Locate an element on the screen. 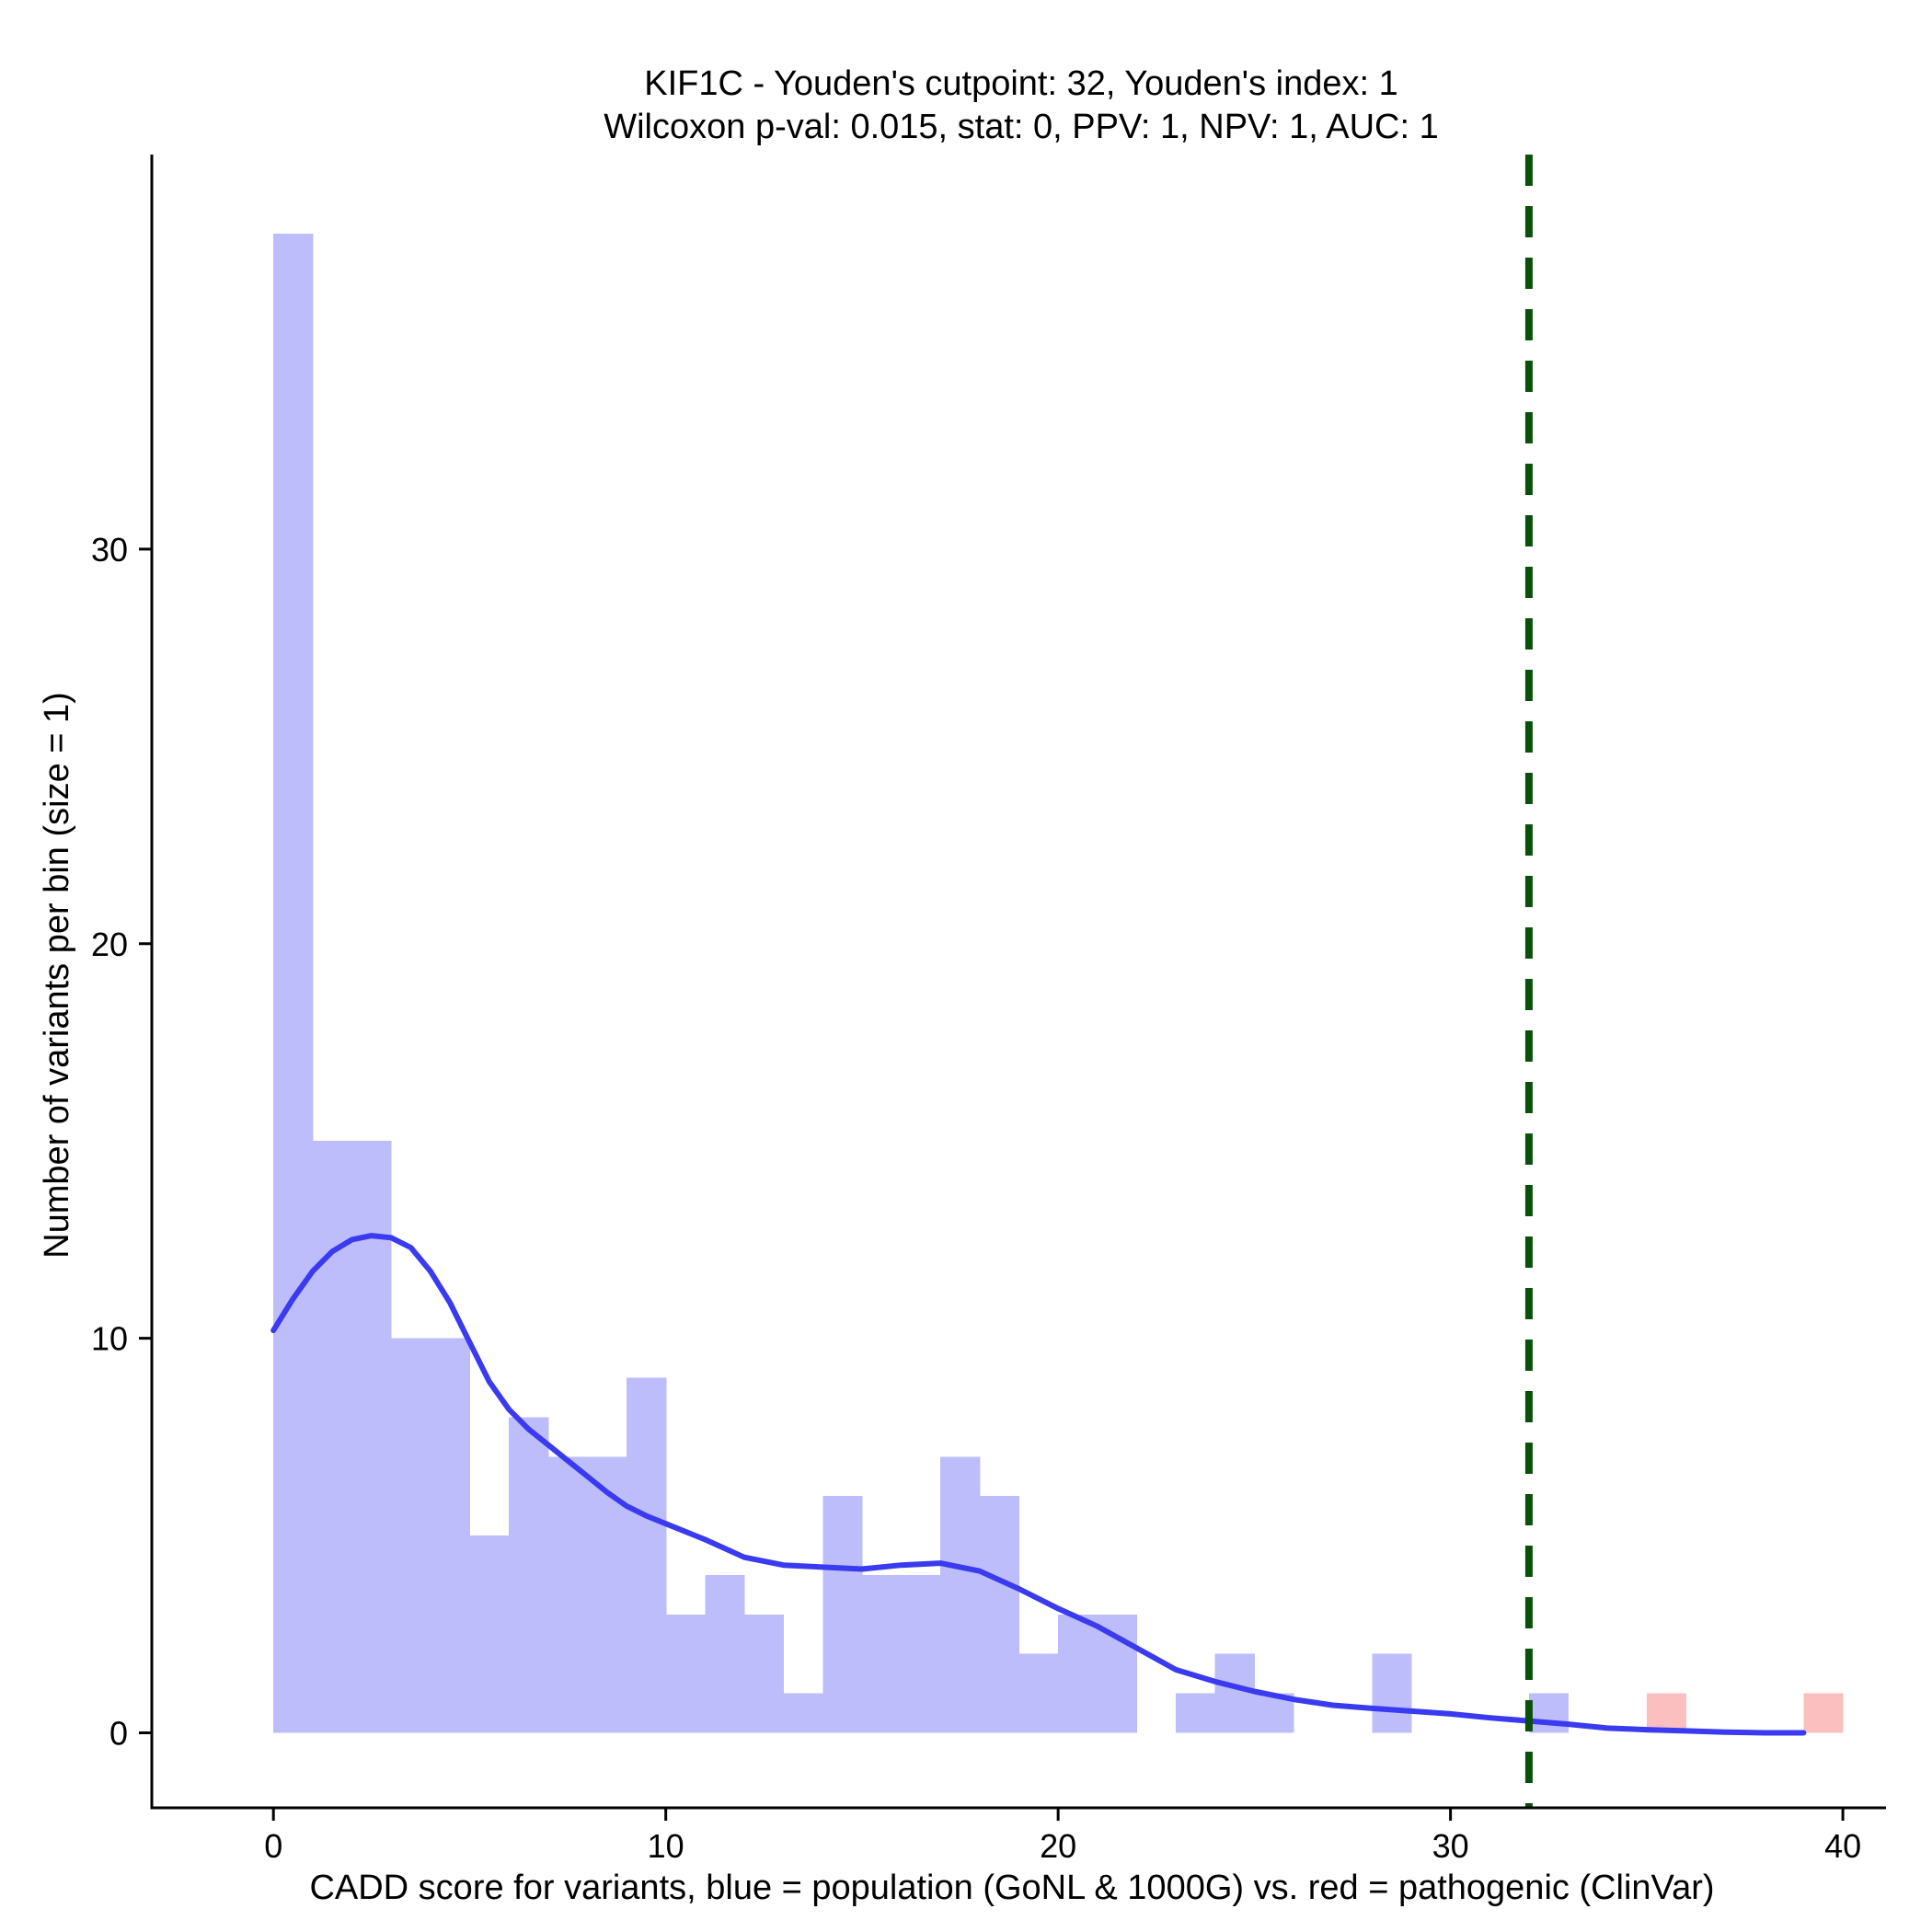 This screenshot has width=1932, height=1932. y-tick-label-0: 0 is located at coordinates (118, 1734).